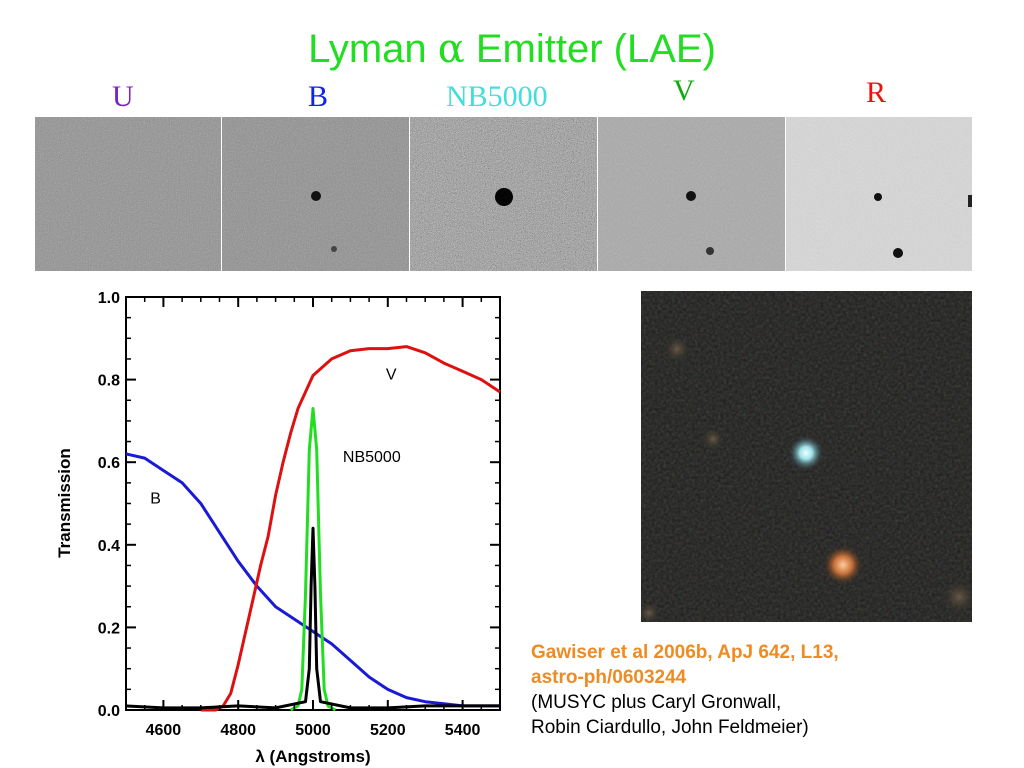  I want to click on y-tick-label-5: 1.0, so click(109, 298).